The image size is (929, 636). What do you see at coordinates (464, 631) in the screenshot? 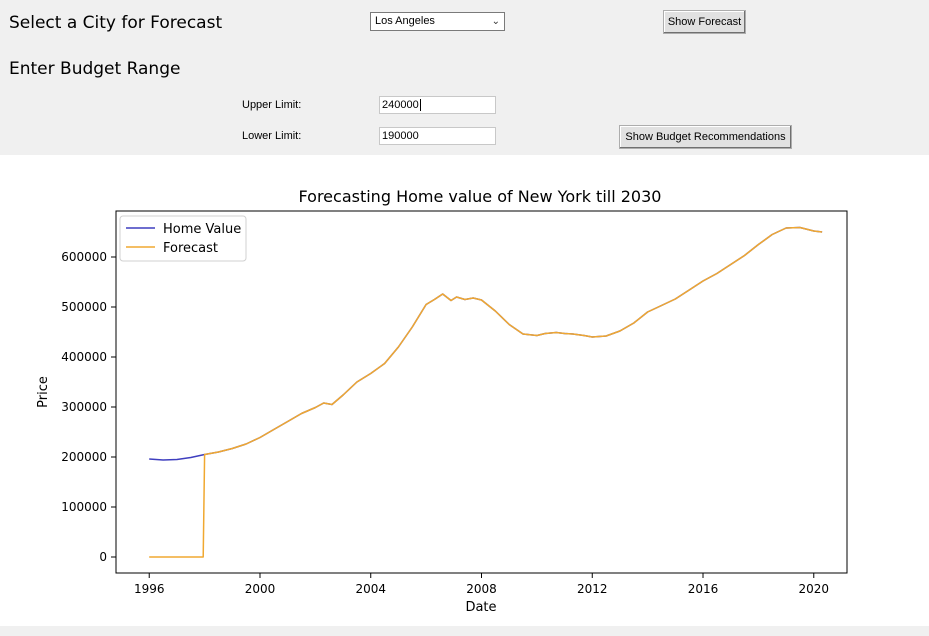
I see `footer-bar` at bounding box center [464, 631].